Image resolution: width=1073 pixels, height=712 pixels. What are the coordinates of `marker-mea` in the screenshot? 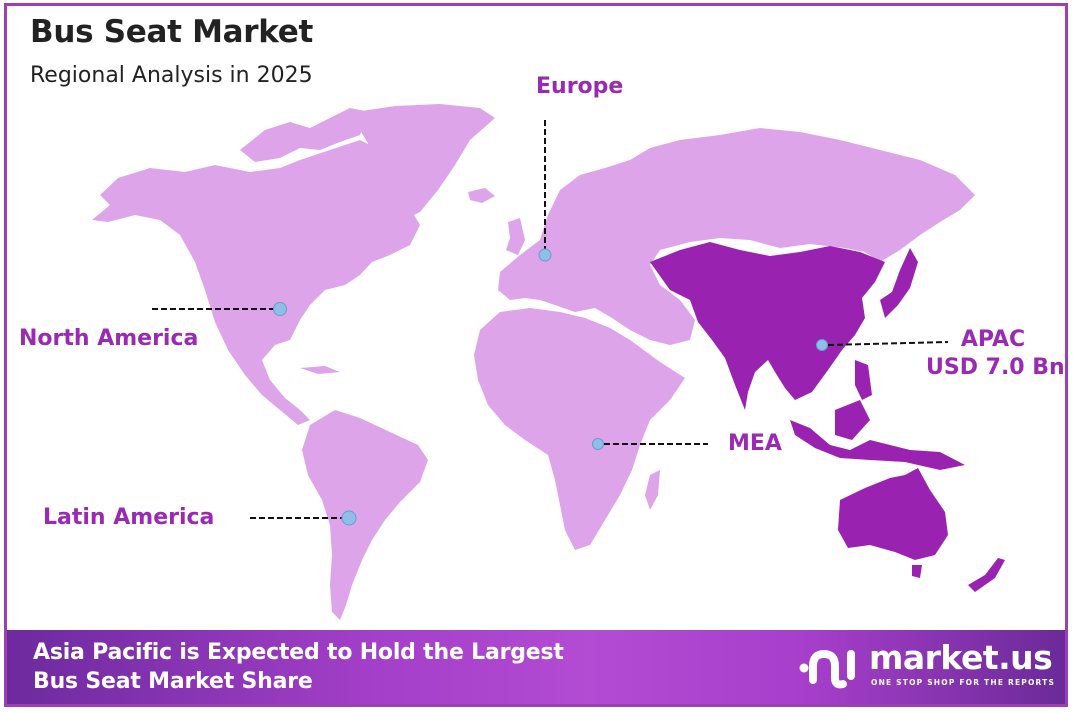 It's located at (598, 444).